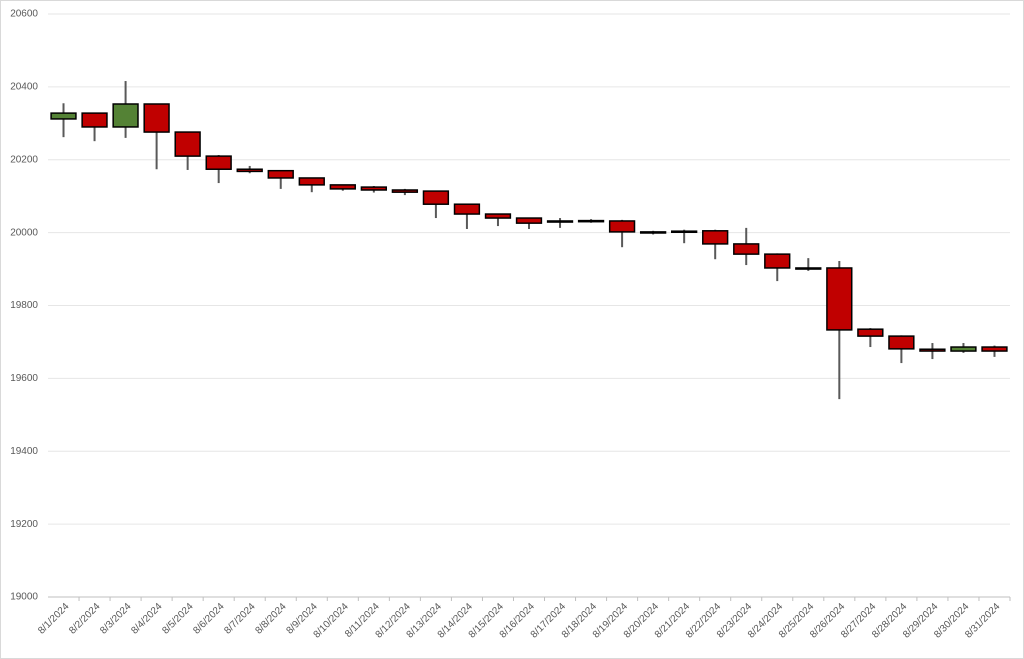 This screenshot has width=1024, height=659. I want to click on y-tick-label: 19200, so click(24, 524).